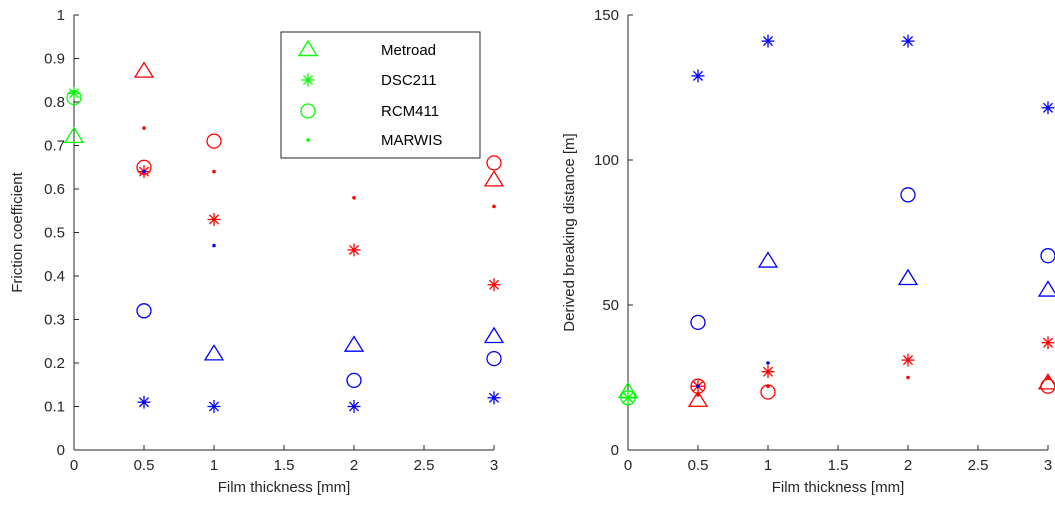 Image resolution: width=1055 pixels, height=510 pixels. I want to click on friction-x-tick-label: 3, so click(494, 465).